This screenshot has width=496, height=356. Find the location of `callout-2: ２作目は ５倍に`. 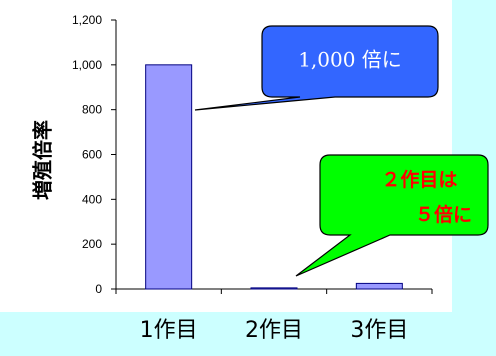

callout-2: ２作目は ５倍に is located at coordinates (392, 215).